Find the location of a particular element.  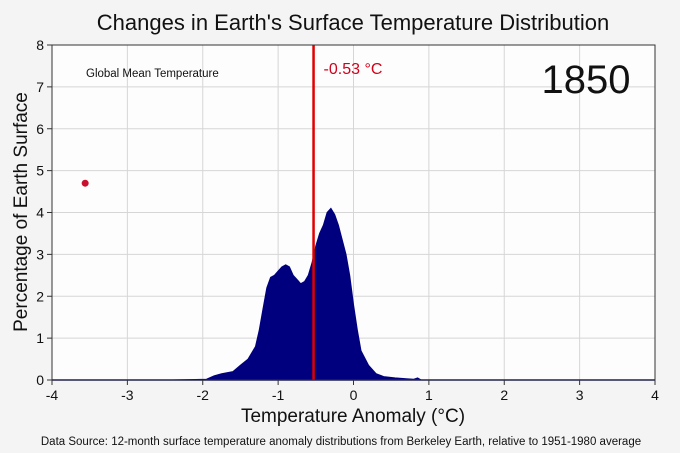

x-tick-label: -3 is located at coordinates (127, 395).